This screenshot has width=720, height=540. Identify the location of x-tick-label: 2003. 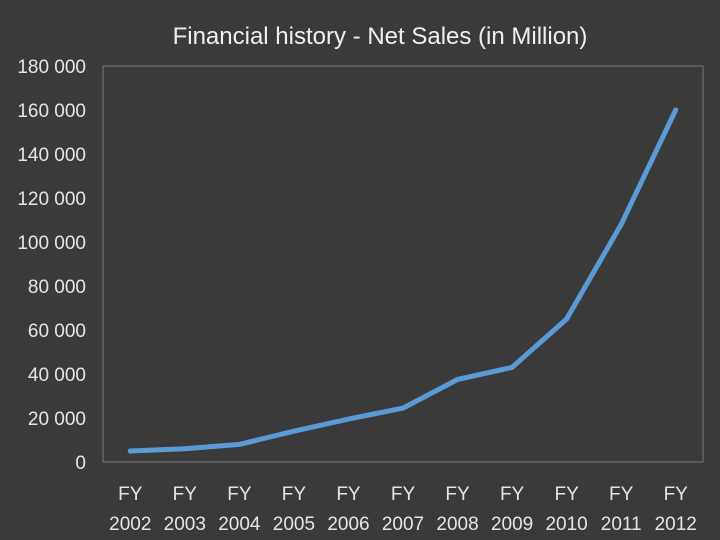
(185, 524).